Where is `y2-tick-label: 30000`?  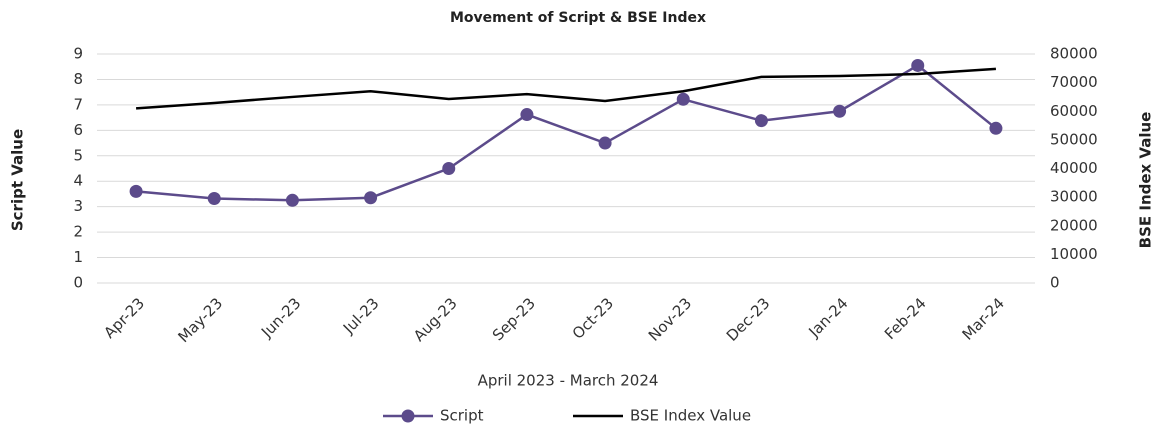 y2-tick-label: 30000 is located at coordinates (1074, 197).